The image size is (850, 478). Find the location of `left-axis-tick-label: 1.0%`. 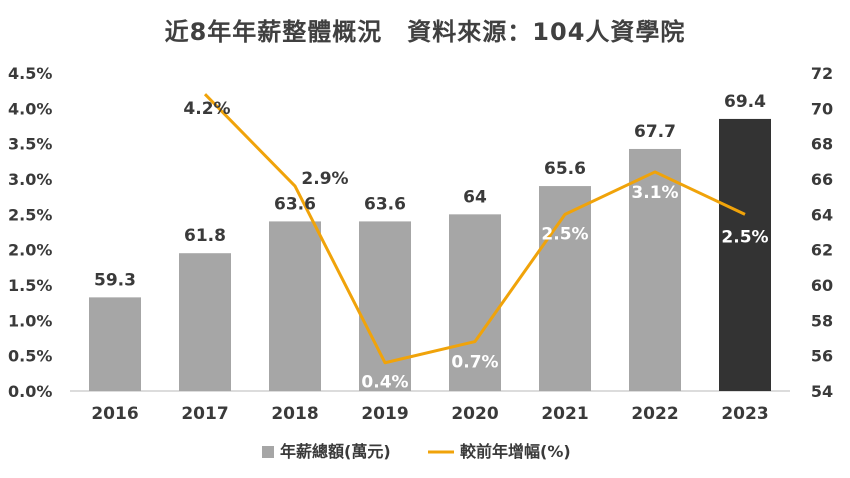

left-axis-tick-label: 1.0% is located at coordinates (30, 320).